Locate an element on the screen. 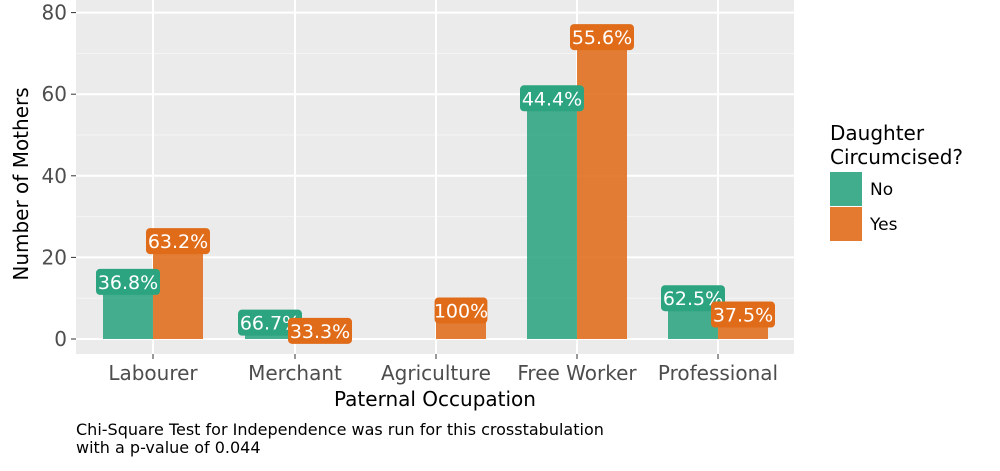 The width and height of the screenshot is (1000, 471). data-label-no: 44.4% is located at coordinates (552, 98).